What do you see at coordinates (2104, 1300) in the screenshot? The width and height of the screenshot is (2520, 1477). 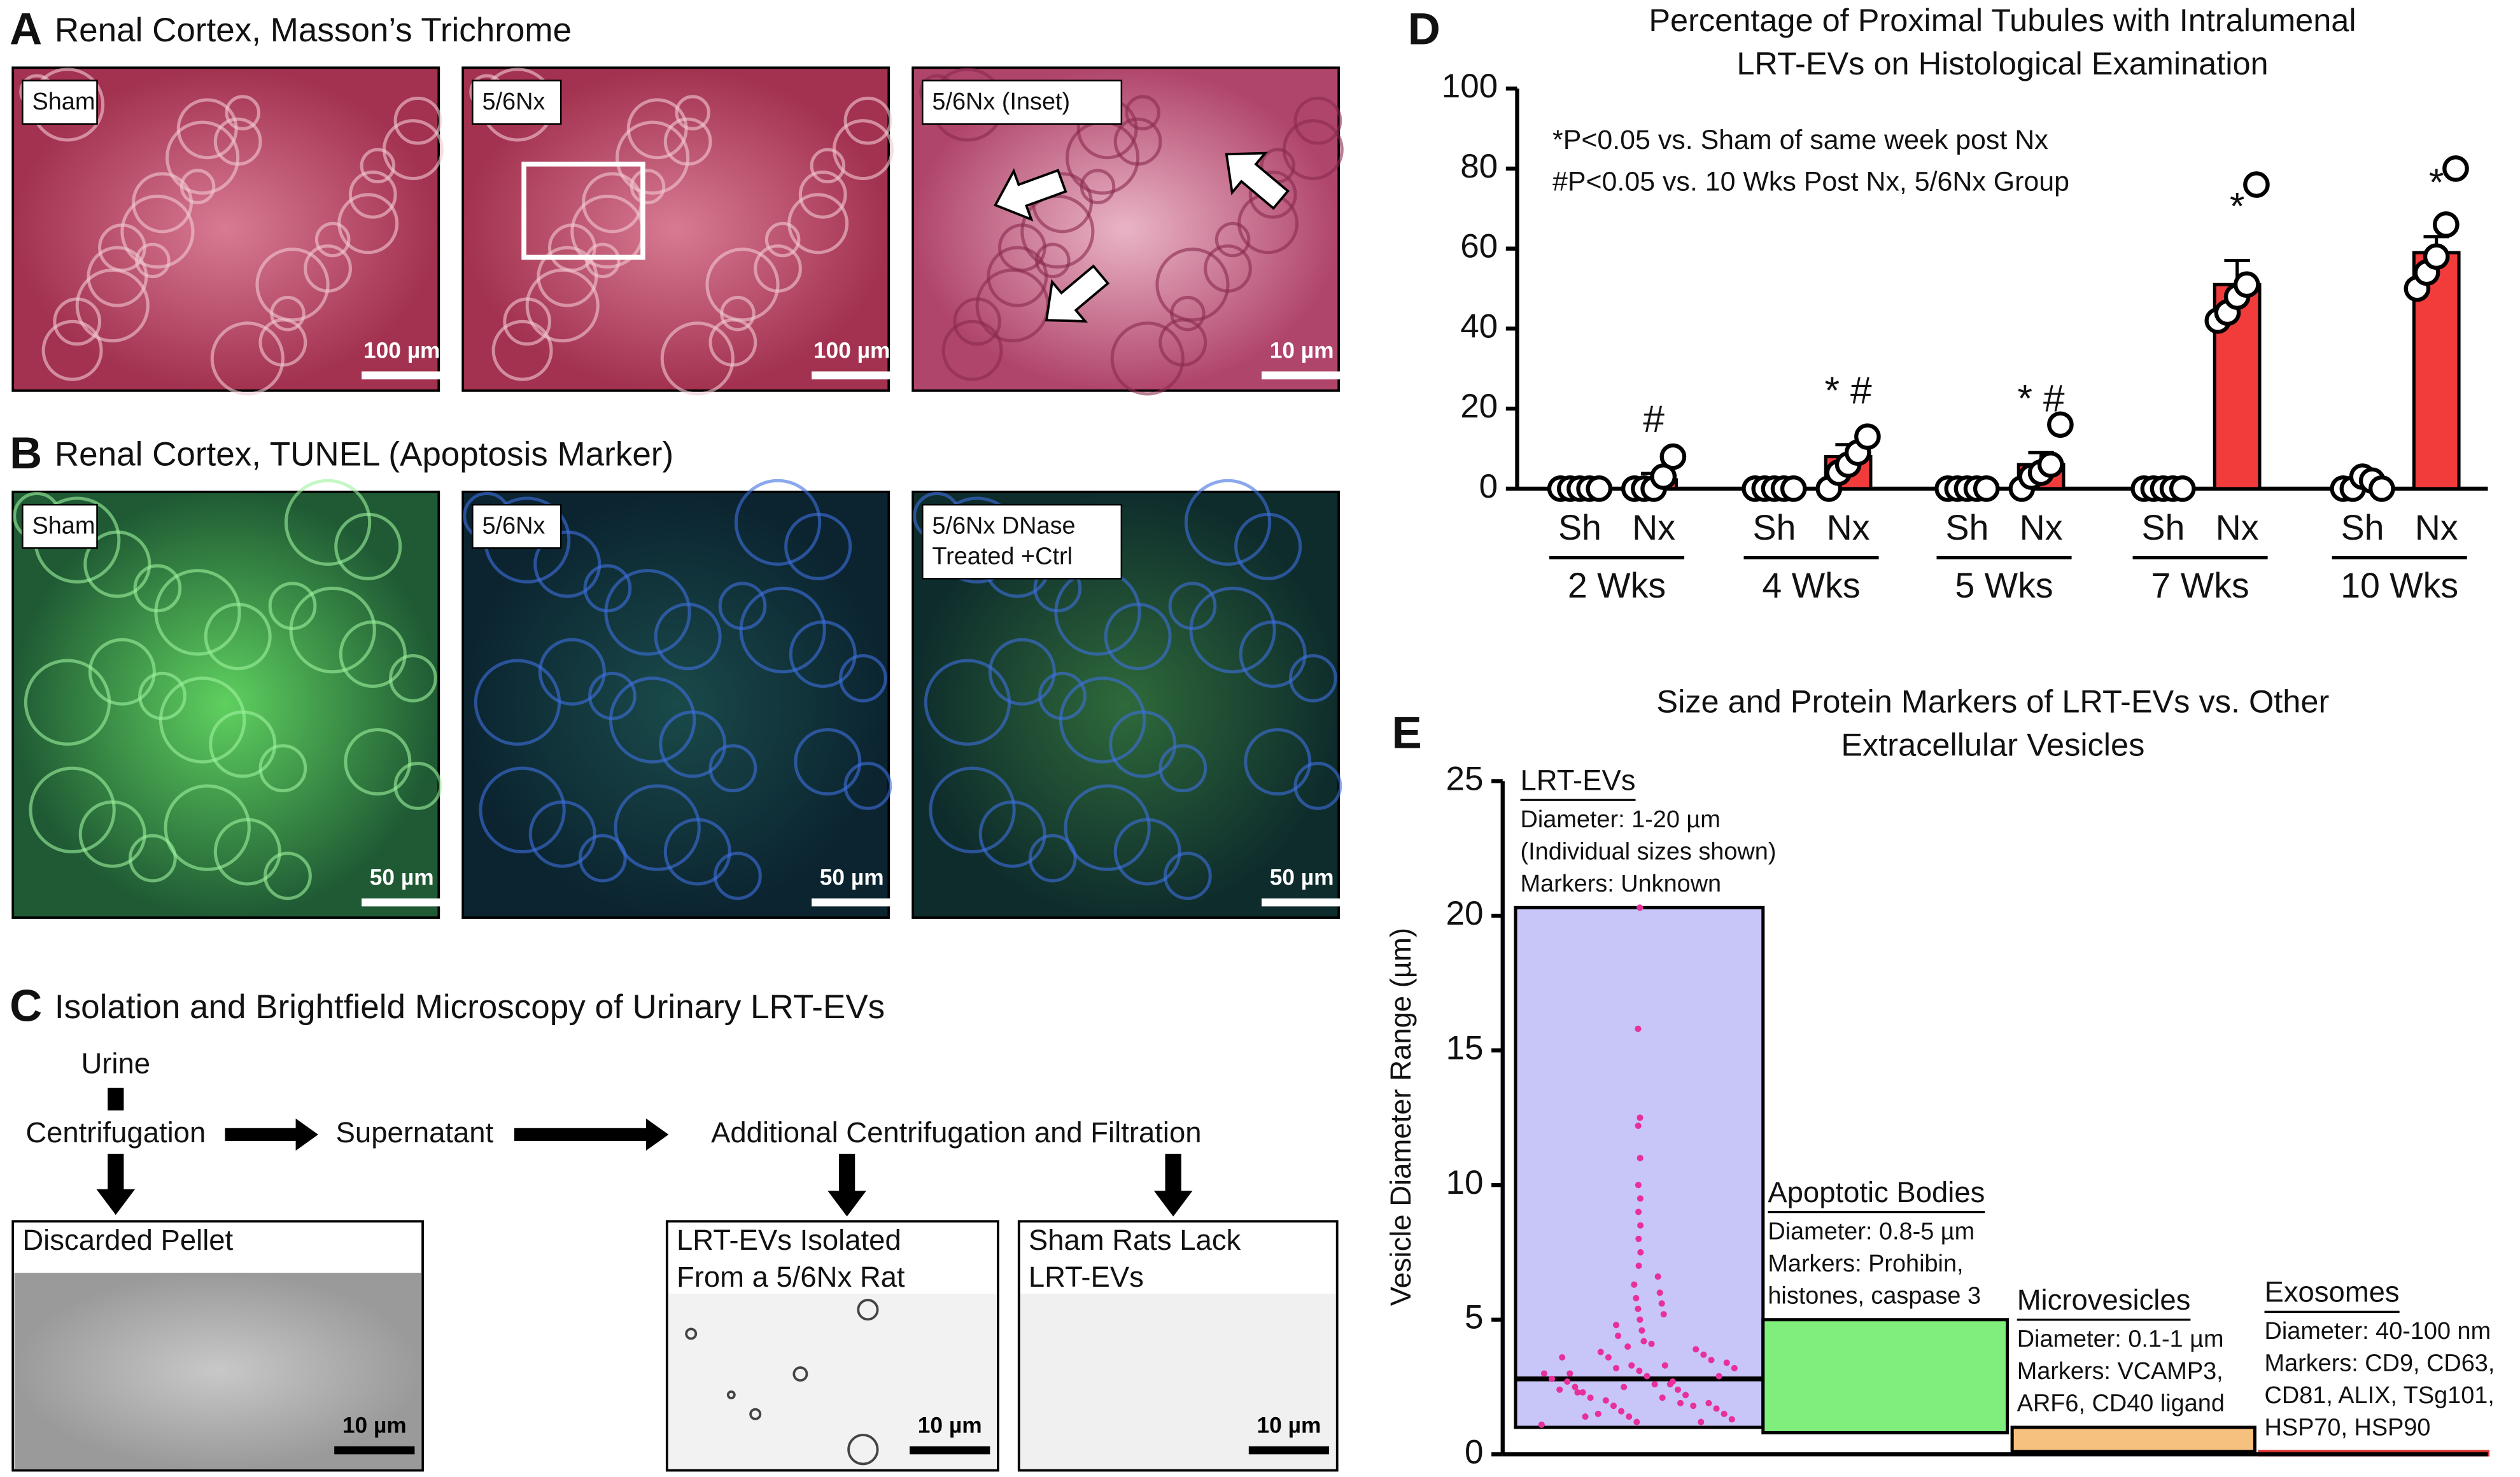 I see `box-name: Microvesicles` at bounding box center [2104, 1300].